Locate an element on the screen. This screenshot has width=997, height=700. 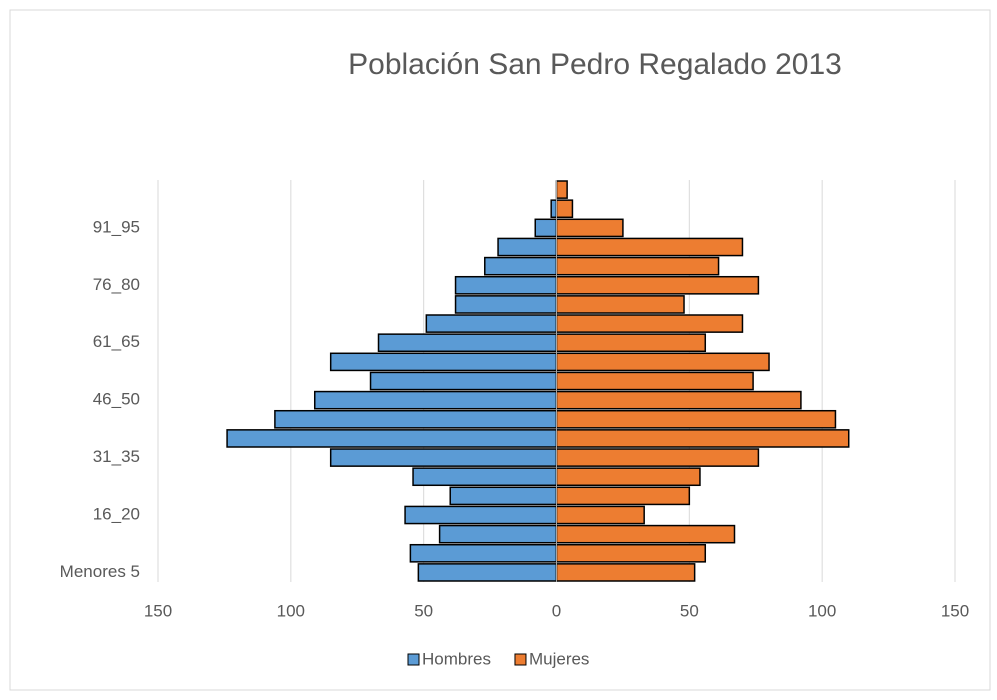
x-tick-label: 0 is located at coordinates (556, 610).